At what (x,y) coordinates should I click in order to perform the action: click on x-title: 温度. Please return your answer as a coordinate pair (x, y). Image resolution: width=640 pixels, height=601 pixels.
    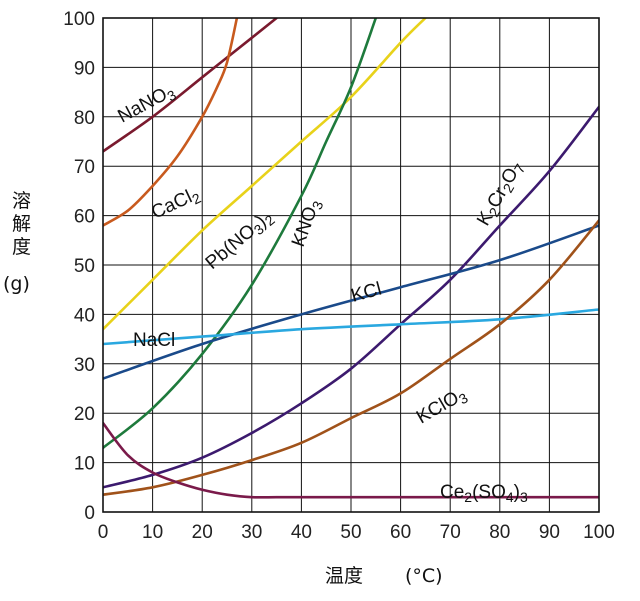
    Looking at the image, I should click on (344, 576).